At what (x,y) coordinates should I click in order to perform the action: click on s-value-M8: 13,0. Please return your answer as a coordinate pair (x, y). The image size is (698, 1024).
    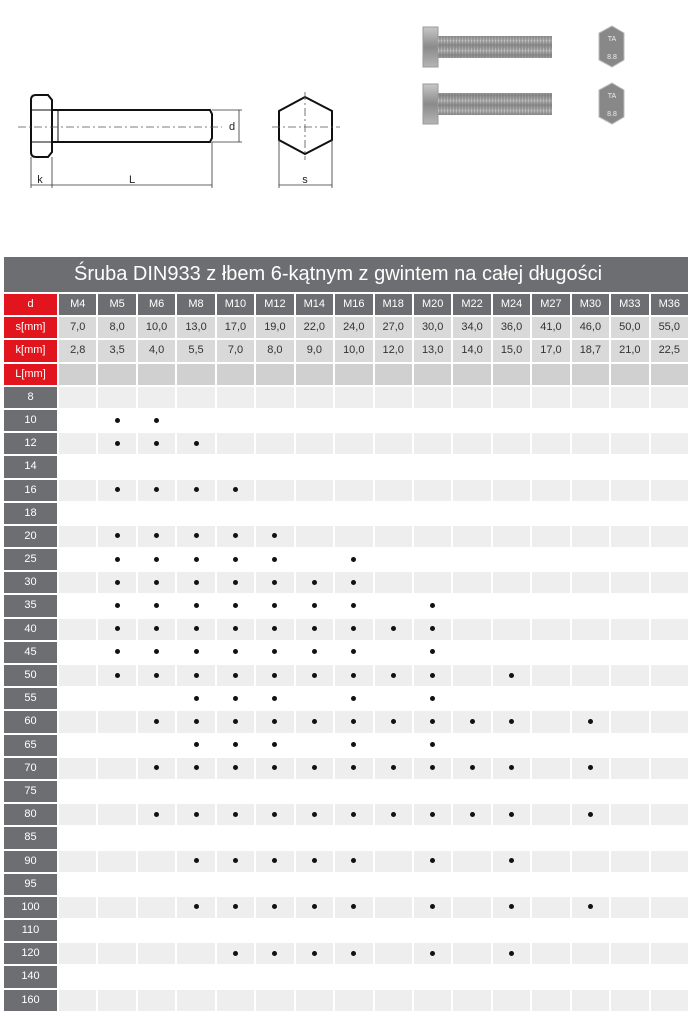
    Looking at the image, I should click on (196, 328).